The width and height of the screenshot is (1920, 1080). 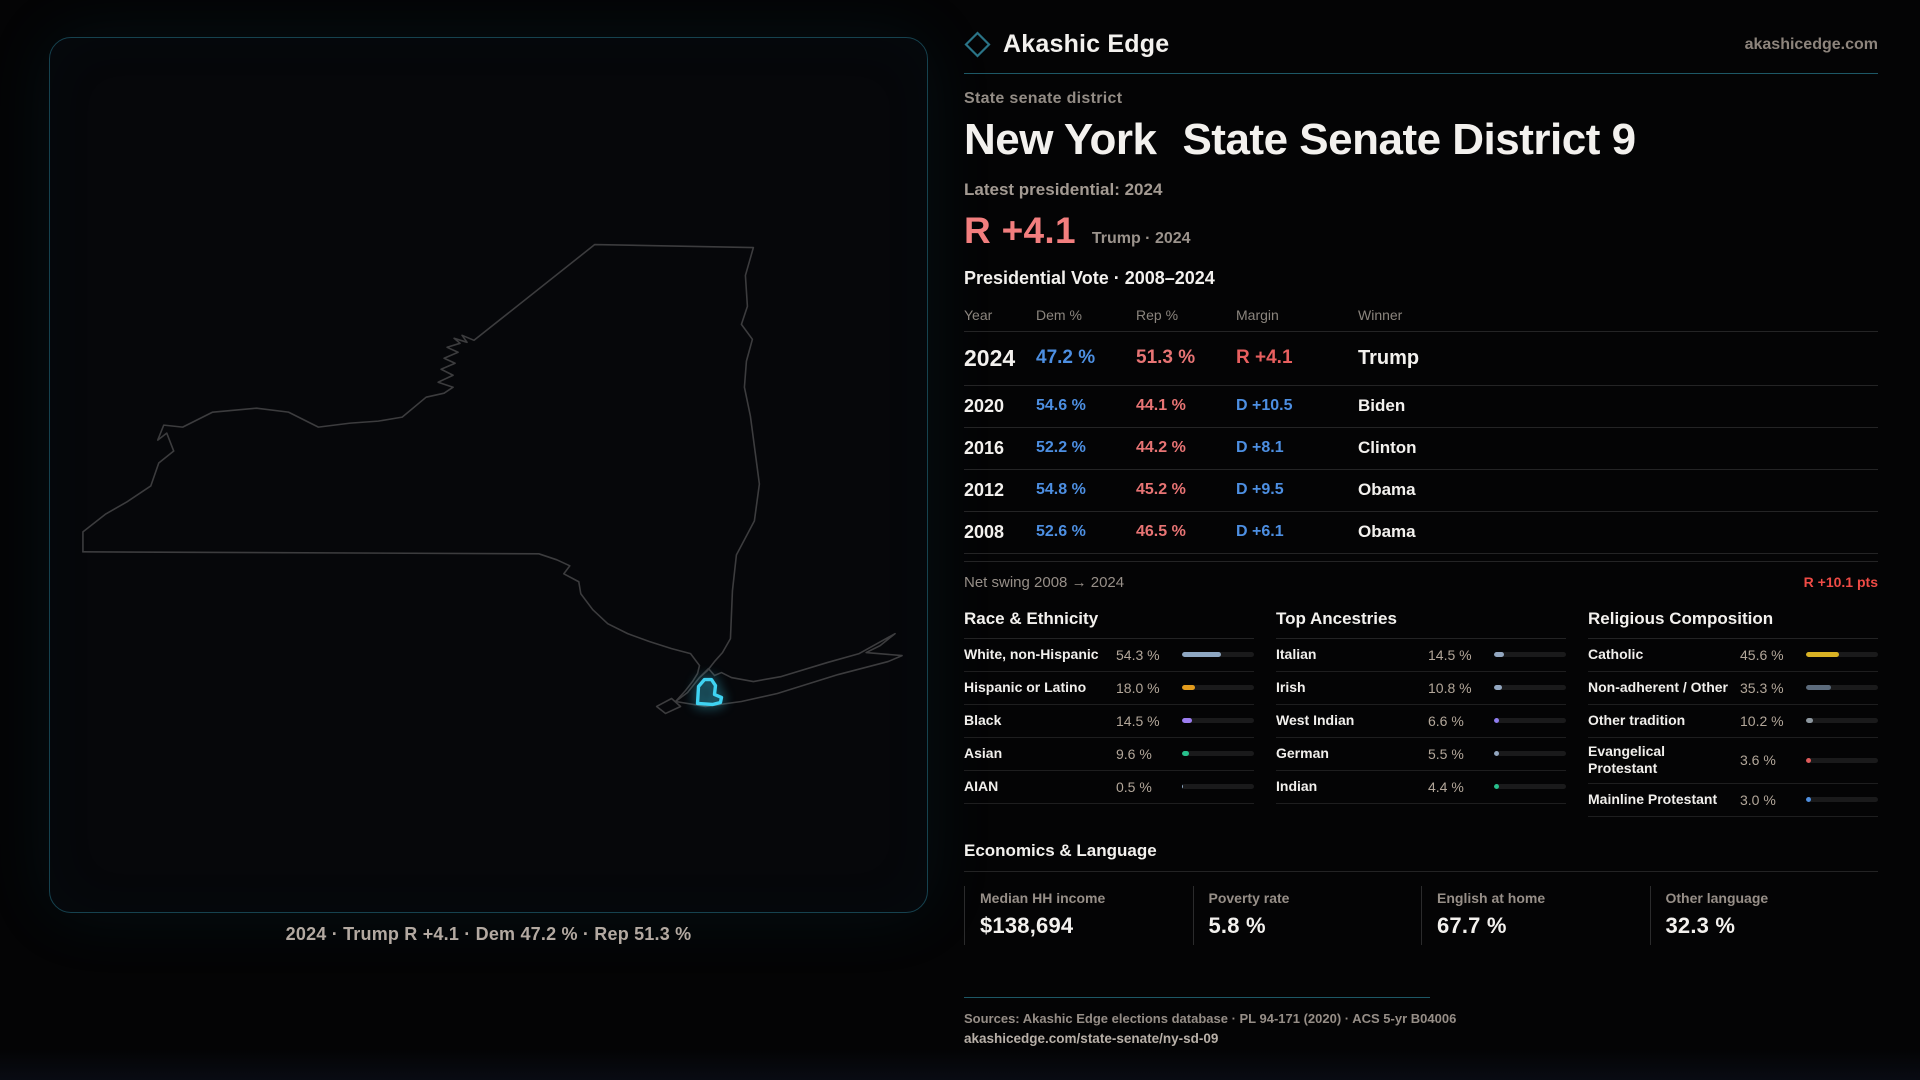 I want to click on permalink: akashicedge.com/state-senate/ny-sd-09, so click(x=1091, y=1038).